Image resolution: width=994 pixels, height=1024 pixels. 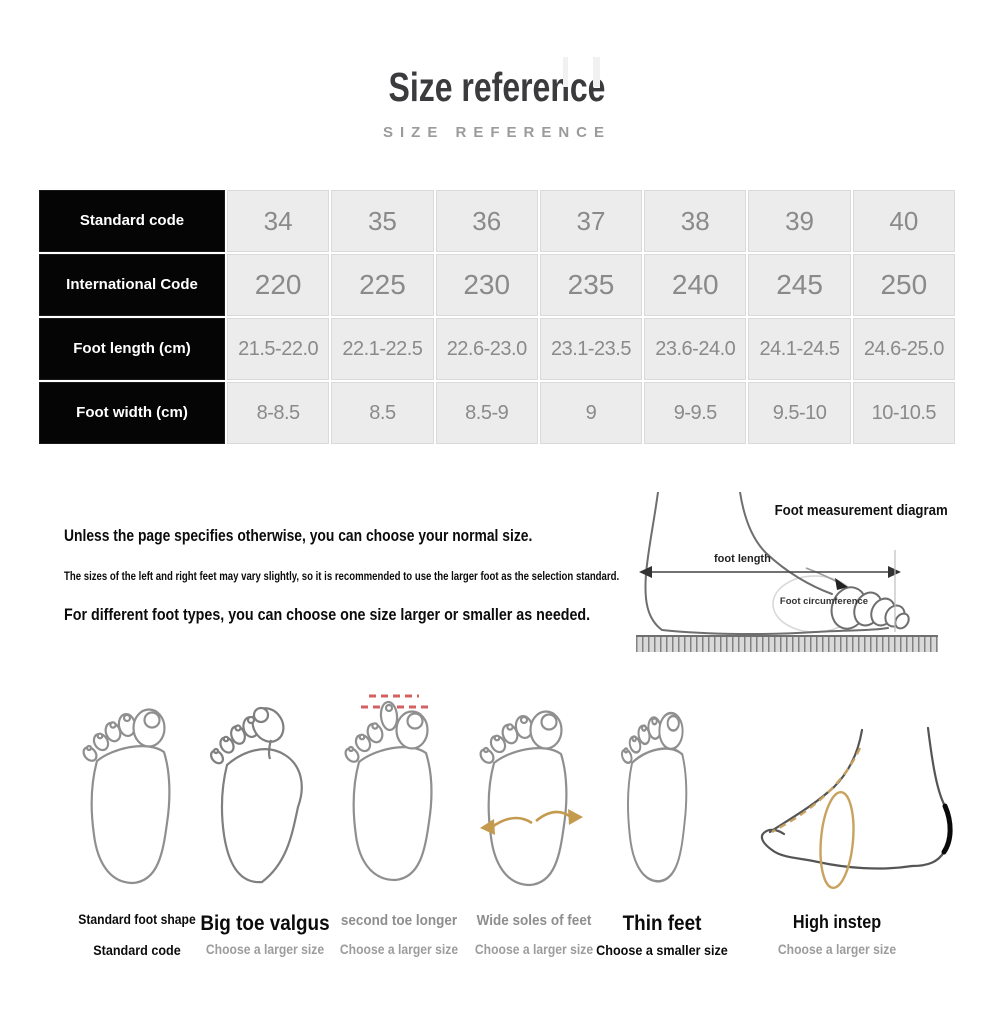 I want to click on foot-type-name: second toe longer, so click(x=399, y=920).